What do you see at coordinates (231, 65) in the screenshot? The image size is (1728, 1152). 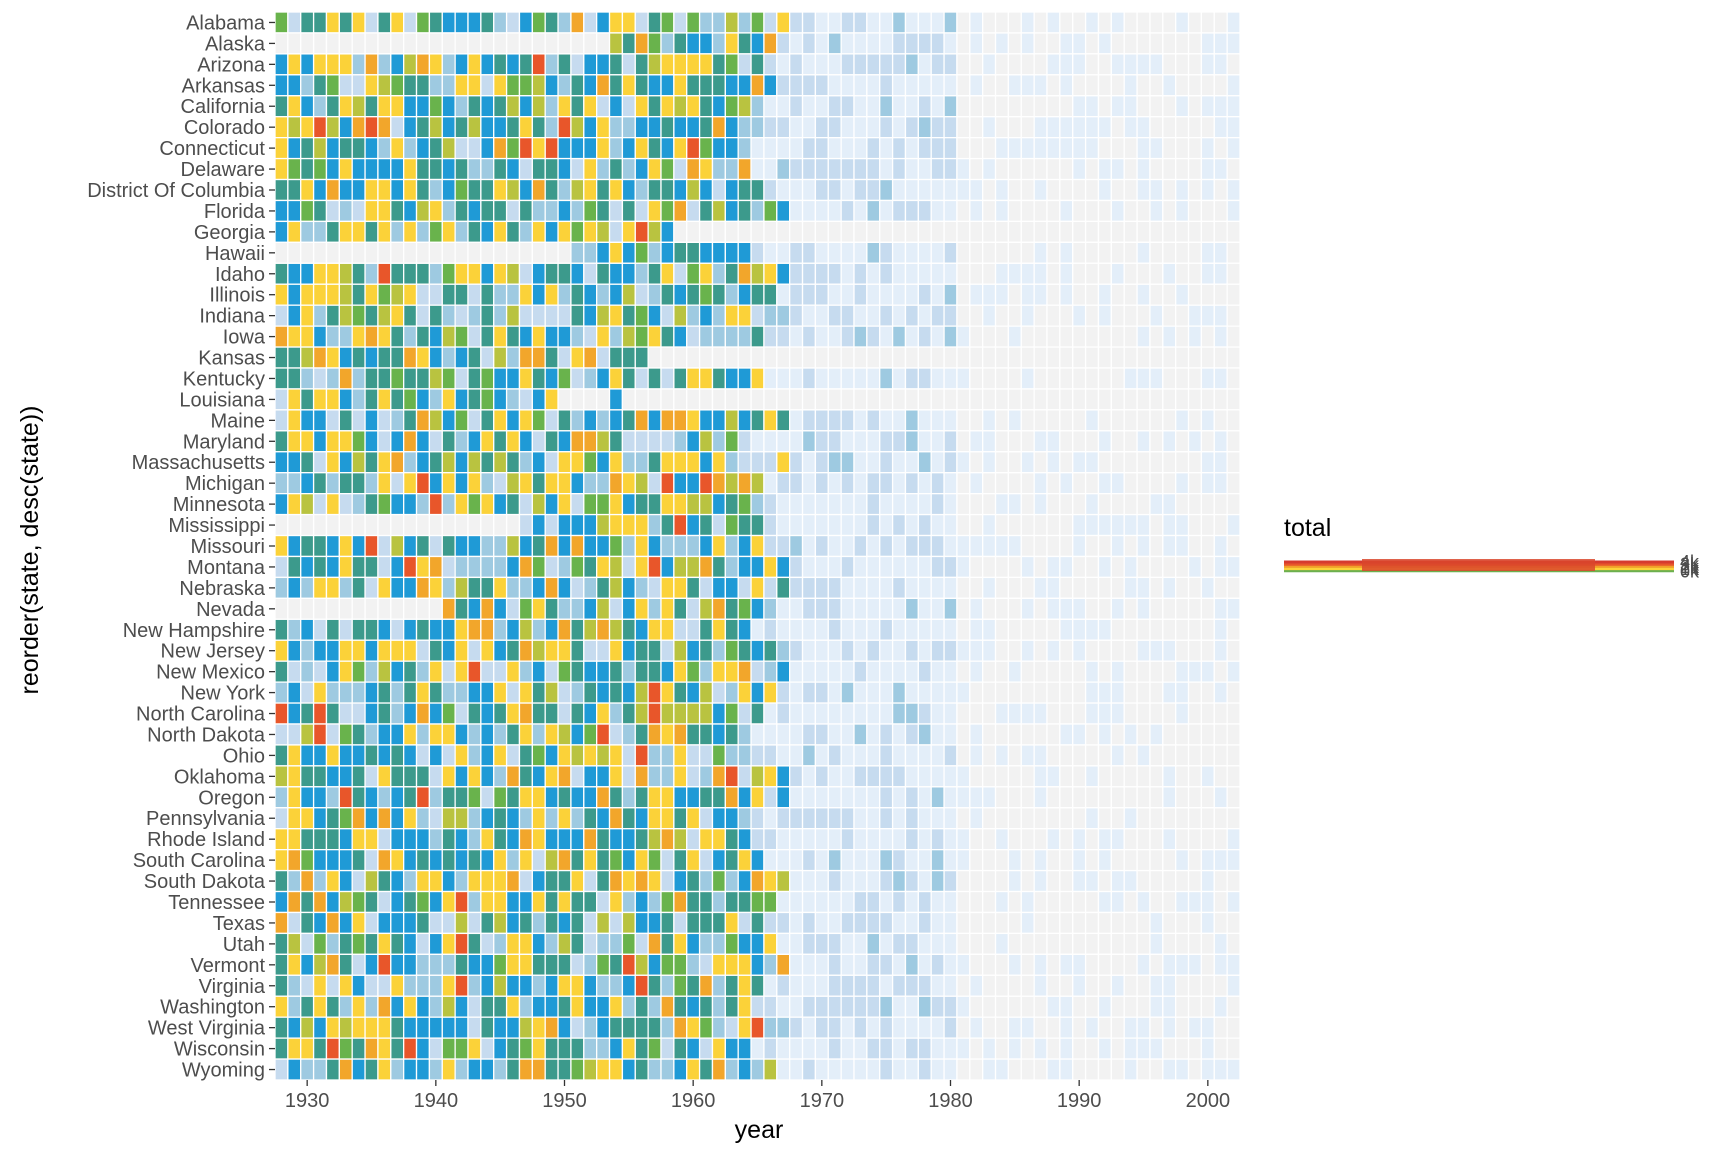 I see `y-tick-label: Arizona` at bounding box center [231, 65].